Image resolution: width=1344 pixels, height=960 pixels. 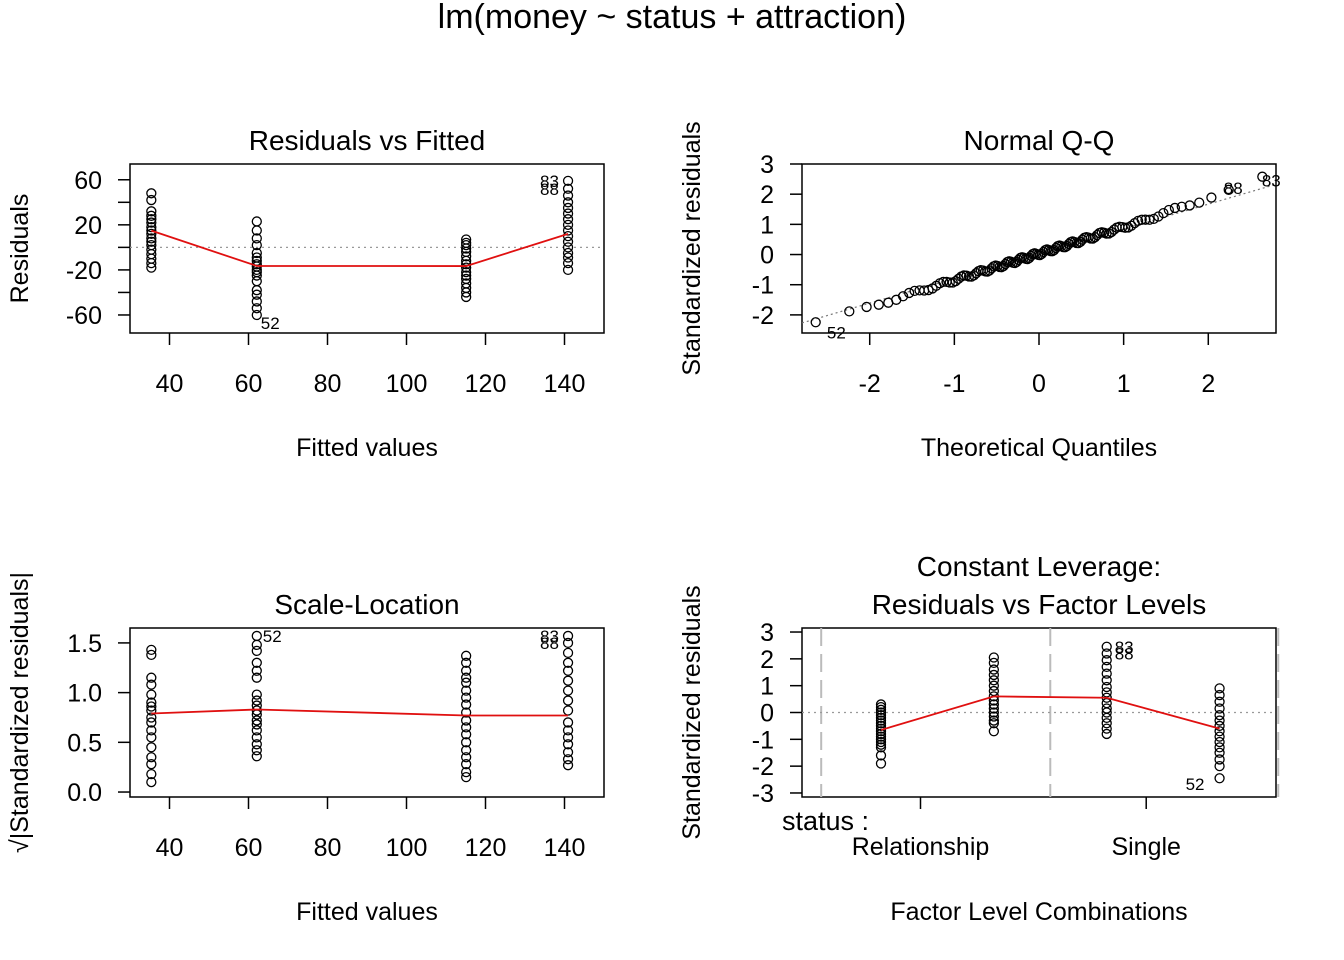 I want to click on x-axis-label: Theoretical Quantiles, so click(x=1039, y=448).